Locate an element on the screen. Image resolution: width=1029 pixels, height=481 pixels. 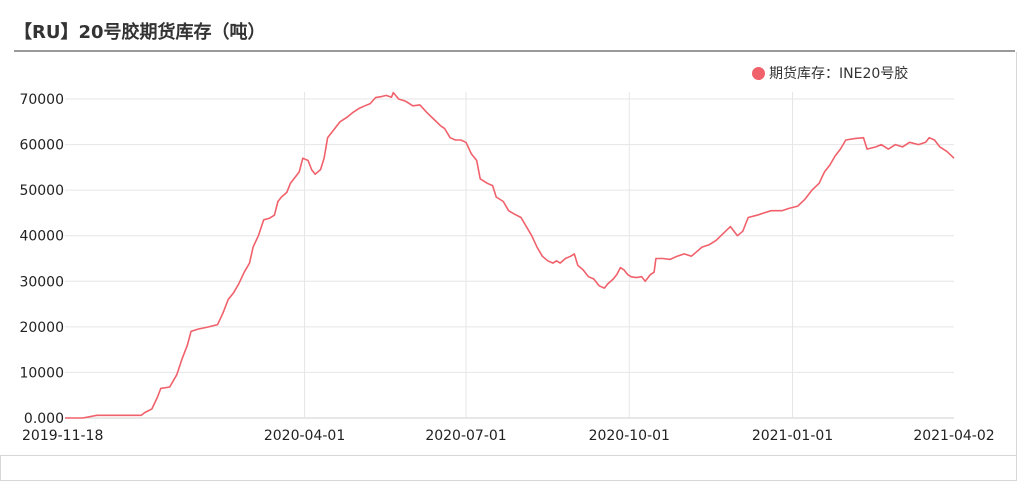
x-tick-label: 2020-04-01 is located at coordinates (304, 436).